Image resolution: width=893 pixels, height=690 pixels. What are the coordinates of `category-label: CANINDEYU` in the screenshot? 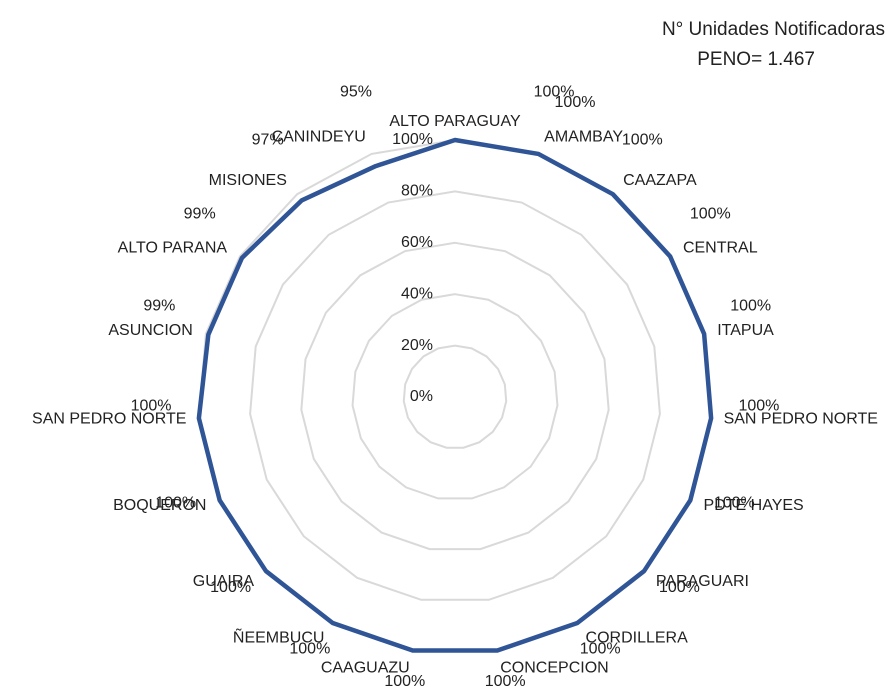 It's located at (319, 136).